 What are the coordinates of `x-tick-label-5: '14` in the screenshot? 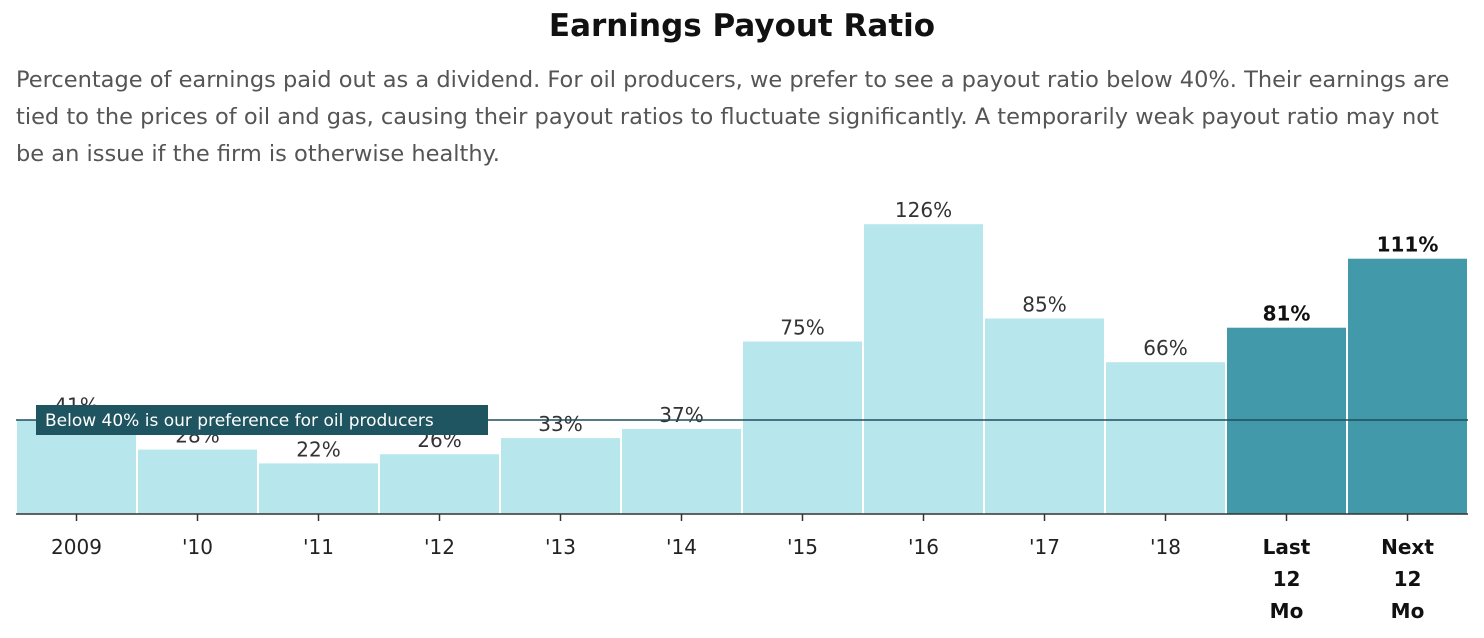 It's located at (681, 547).